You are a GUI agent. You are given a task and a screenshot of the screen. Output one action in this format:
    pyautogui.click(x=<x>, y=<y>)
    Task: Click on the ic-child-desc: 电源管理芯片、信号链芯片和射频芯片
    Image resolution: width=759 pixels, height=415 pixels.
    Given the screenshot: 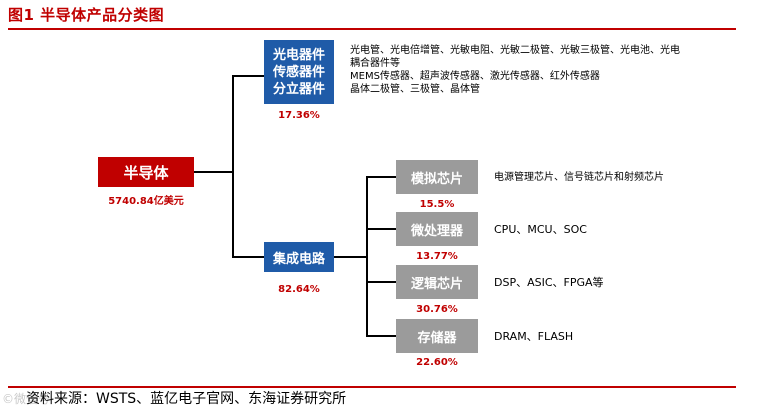 What is the action you would take?
    pyautogui.click(x=579, y=177)
    